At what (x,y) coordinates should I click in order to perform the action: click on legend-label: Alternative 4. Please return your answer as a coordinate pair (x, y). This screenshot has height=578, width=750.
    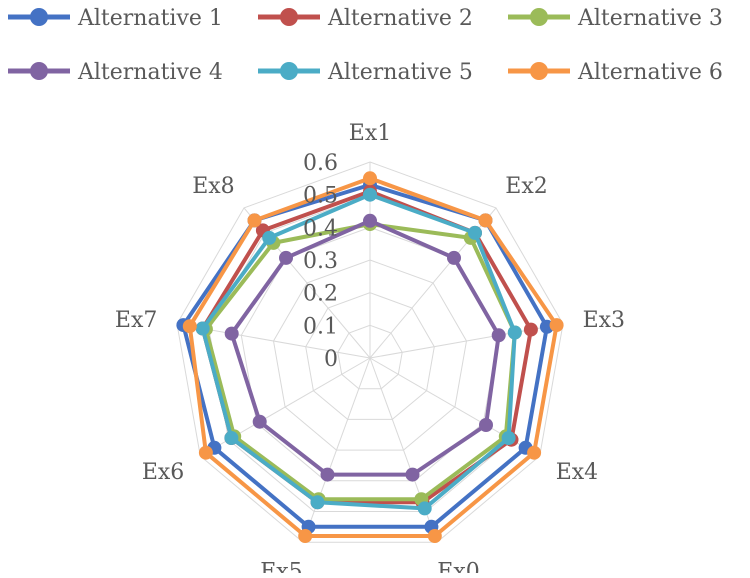
    Looking at the image, I should click on (150, 72).